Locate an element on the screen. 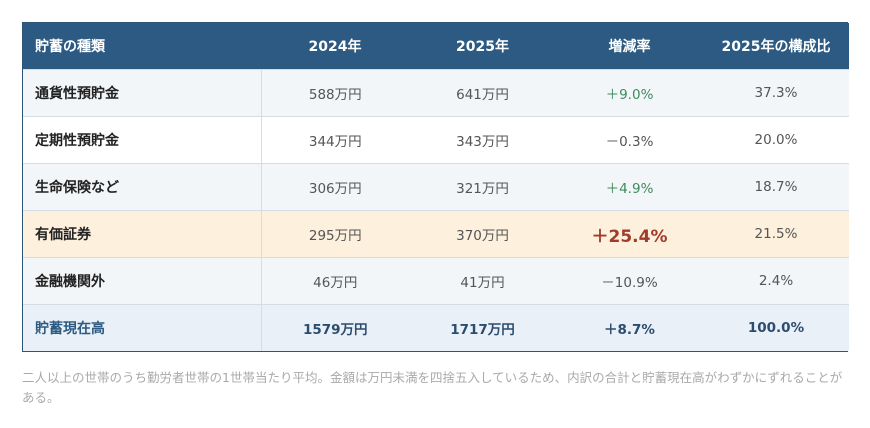  row-label-total: 貯蓄現在高 is located at coordinates (142, 327).